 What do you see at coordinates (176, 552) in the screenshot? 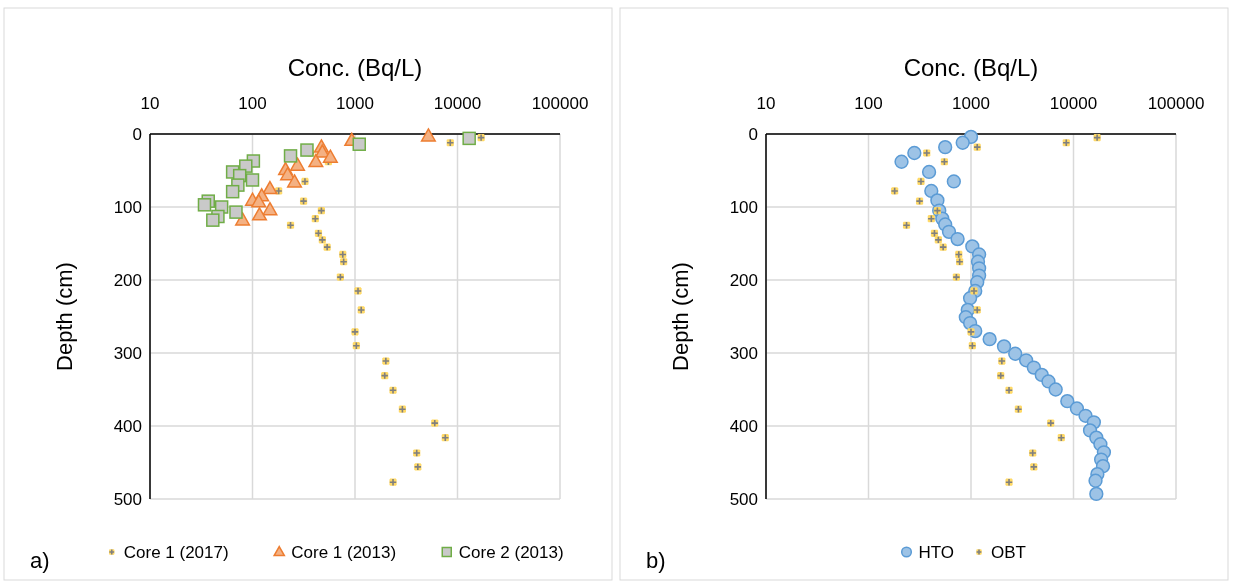
I see `legend-label: Core 1 (2017)` at bounding box center [176, 552].